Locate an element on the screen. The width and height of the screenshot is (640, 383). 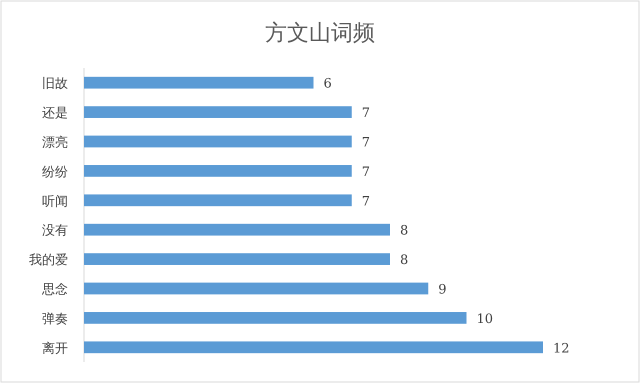
y-tick-label: 听闻 is located at coordinates (55, 202).